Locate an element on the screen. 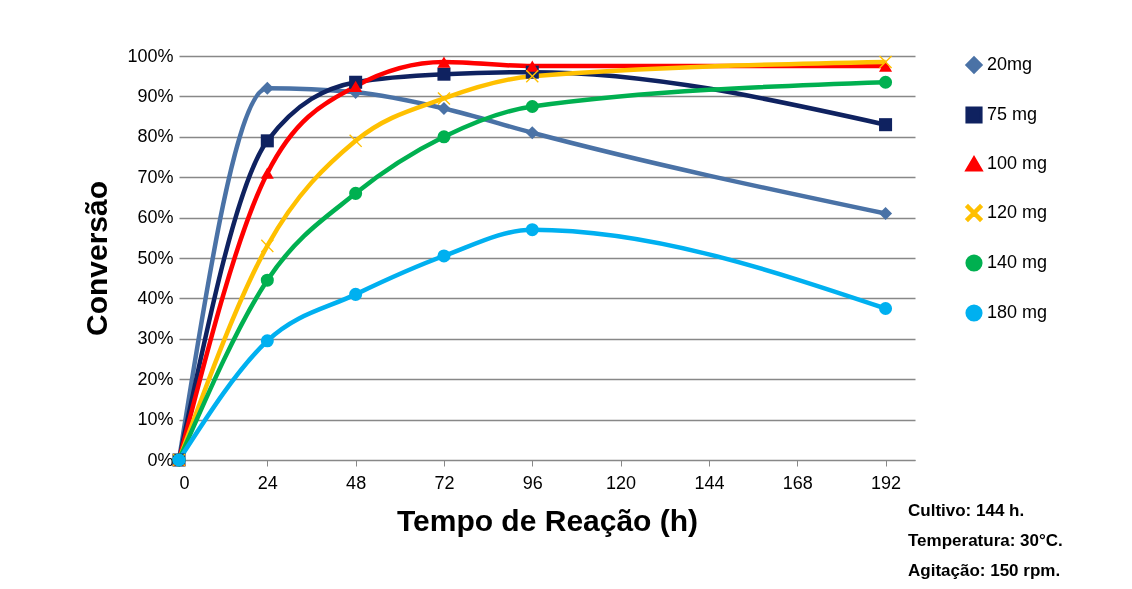 The height and width of the screenshot is (589, 1132). text: Agitação: 150 rpm. is located at coordinates (985, 571).